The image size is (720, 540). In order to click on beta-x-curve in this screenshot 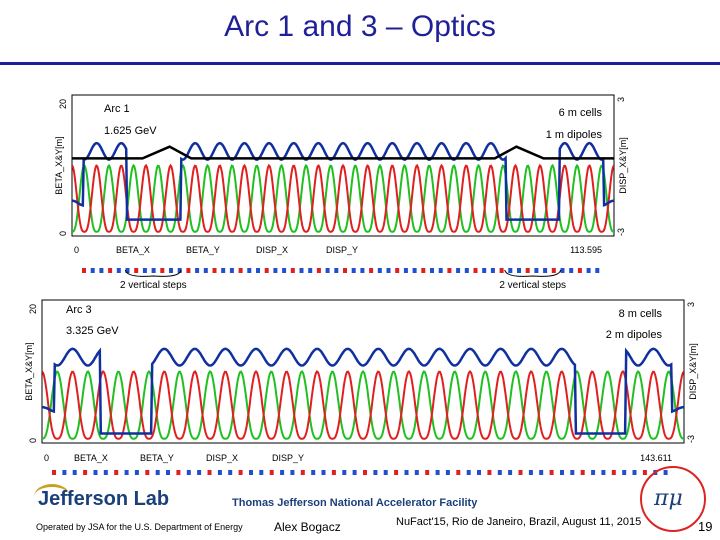, I will do `click(363, 405)`.